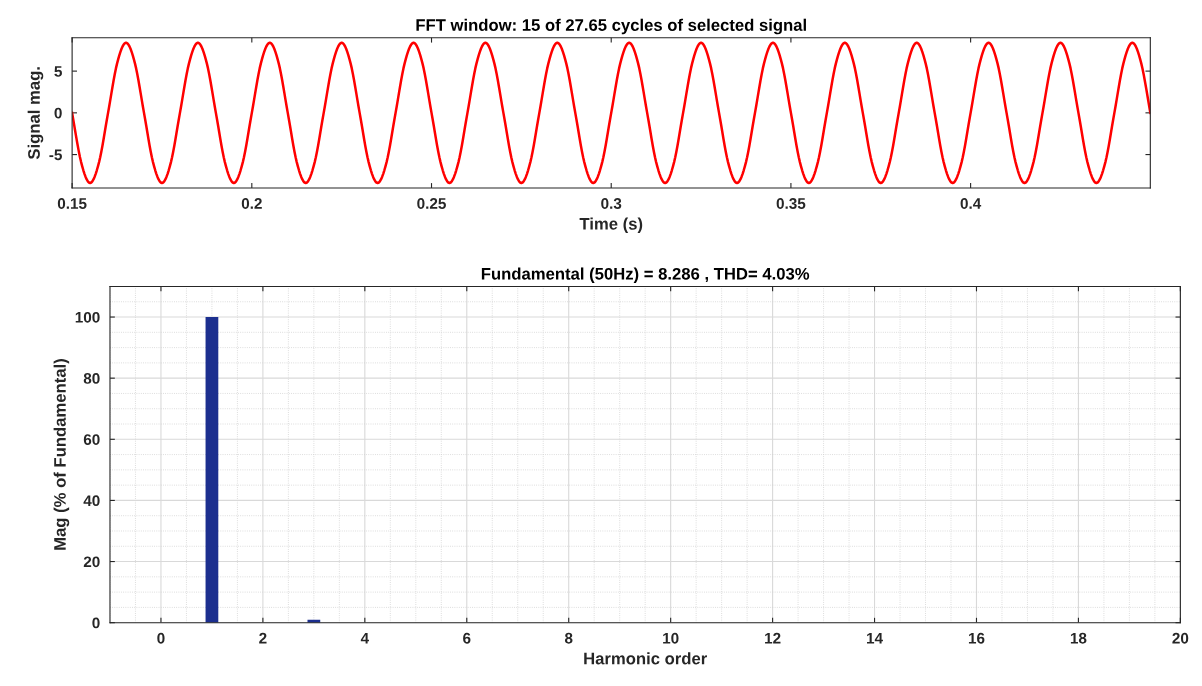 The width and height of the screenshot is (1202, 686). Describe the element at coordinates (875, 638) in the screenshot. I see `x-tick-label: 14` at that location.